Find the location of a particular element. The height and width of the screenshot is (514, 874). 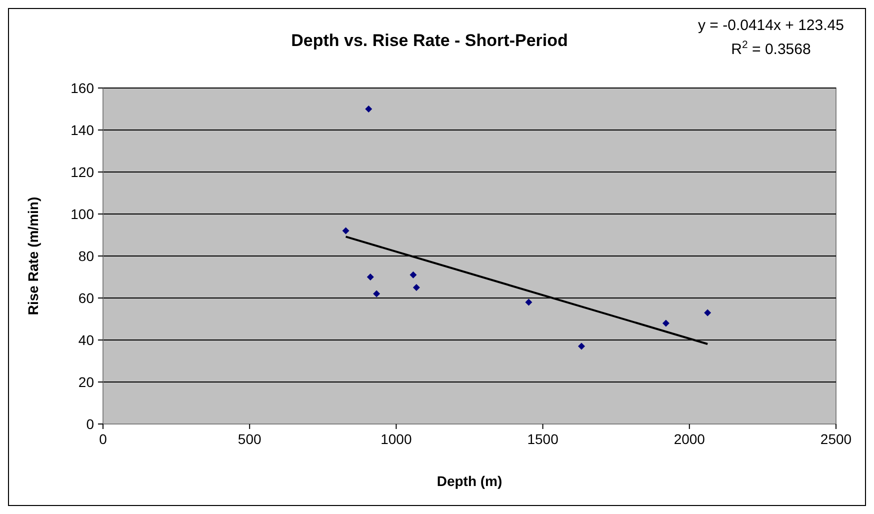

text: R$^{2}$ = 0.3568 is located at coordinates (771, 48).